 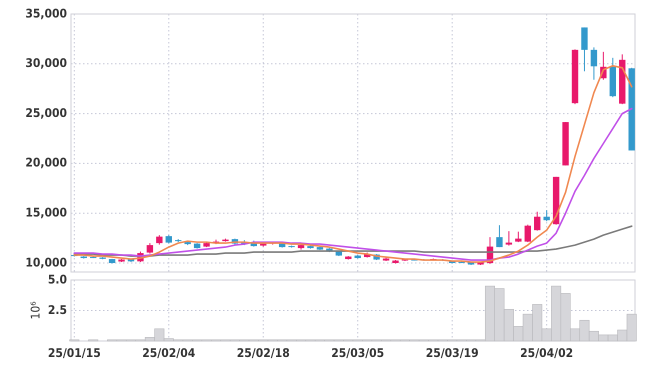 What do you see at coordinates (57, 279) in the screenshot?
I see `y-tick-label: 5.0` at bounding box center [57, 279].